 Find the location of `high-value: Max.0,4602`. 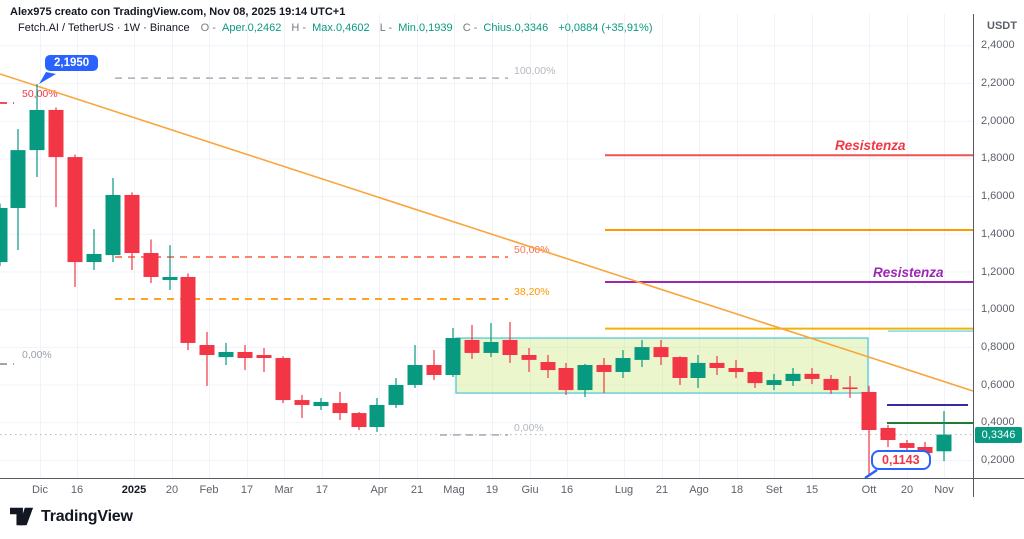

high-value: Max.0,4602 is located at coordinates (341, 28).